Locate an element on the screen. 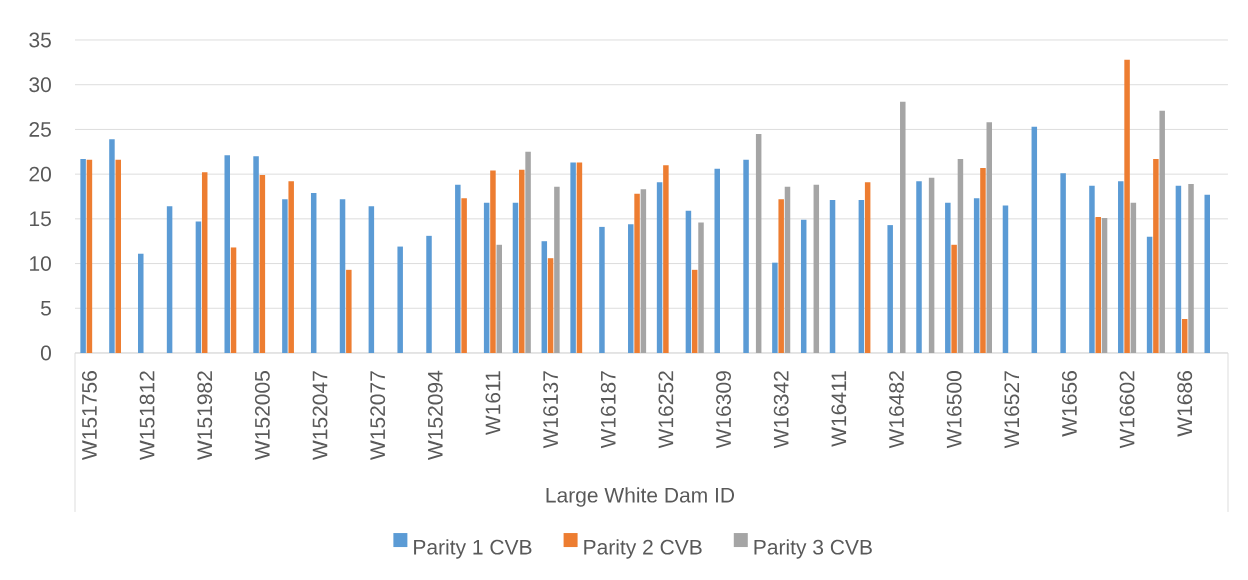 The height and width of the screenshot is (580, 1248). x-tick-label: W152094 is located at coordinates (435, 415).